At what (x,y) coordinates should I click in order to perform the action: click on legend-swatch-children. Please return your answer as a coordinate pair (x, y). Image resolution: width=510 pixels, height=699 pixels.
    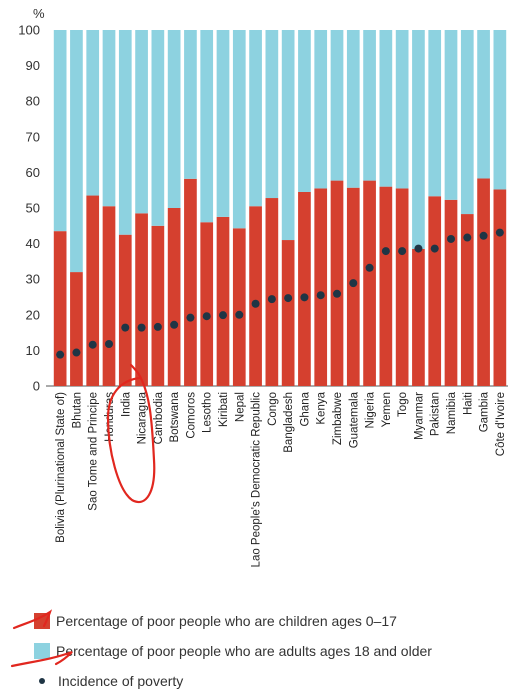
    Looking at the image, I should click on (42, 621).